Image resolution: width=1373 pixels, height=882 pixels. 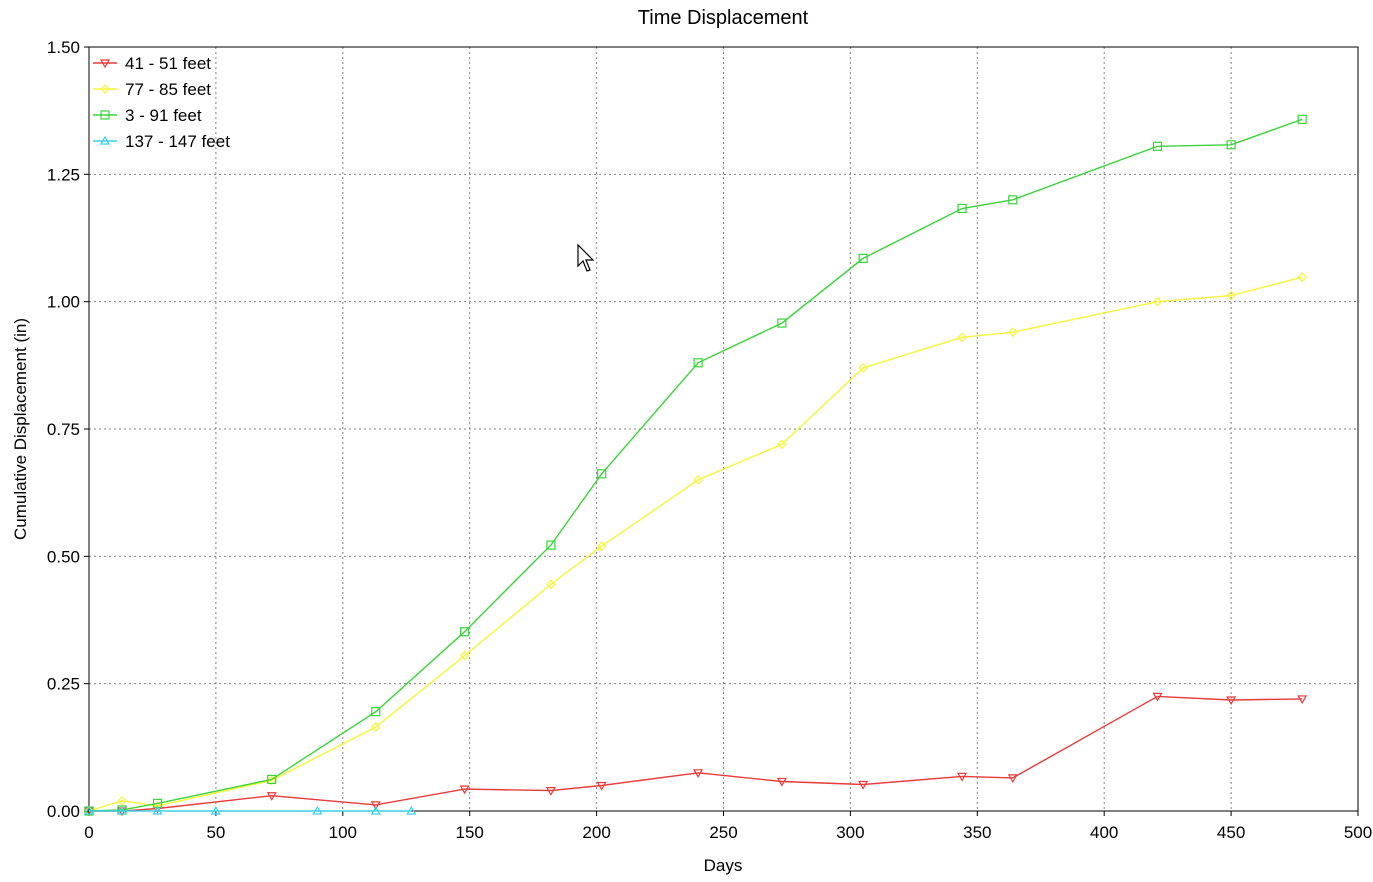 What do you see at coordinates (586, 257) in the screenshot?
I see `mouse-cursor-icon` at bounding box center [586, 257].